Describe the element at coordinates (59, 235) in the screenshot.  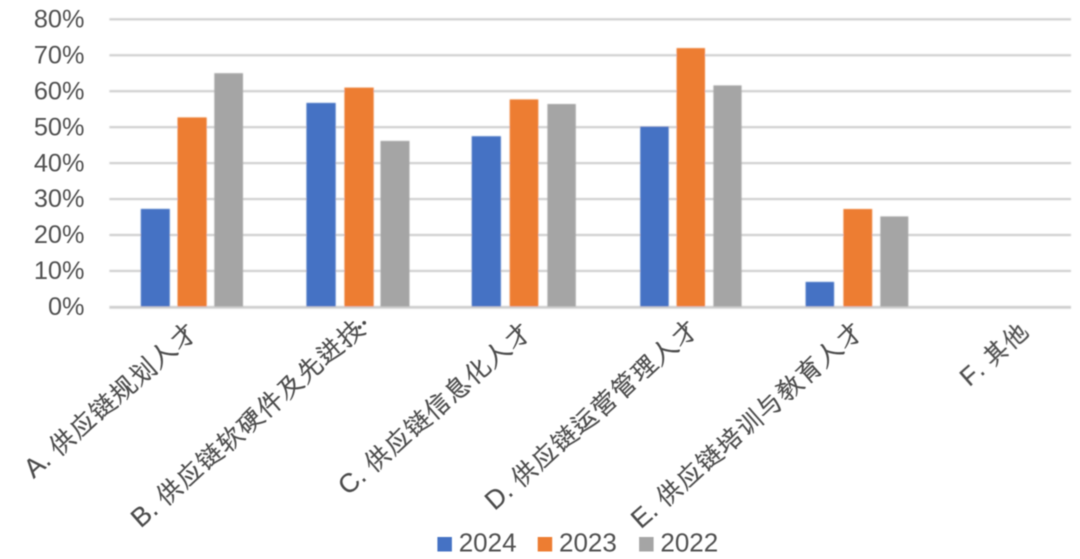
I see `svg-text: 20%` at that location.